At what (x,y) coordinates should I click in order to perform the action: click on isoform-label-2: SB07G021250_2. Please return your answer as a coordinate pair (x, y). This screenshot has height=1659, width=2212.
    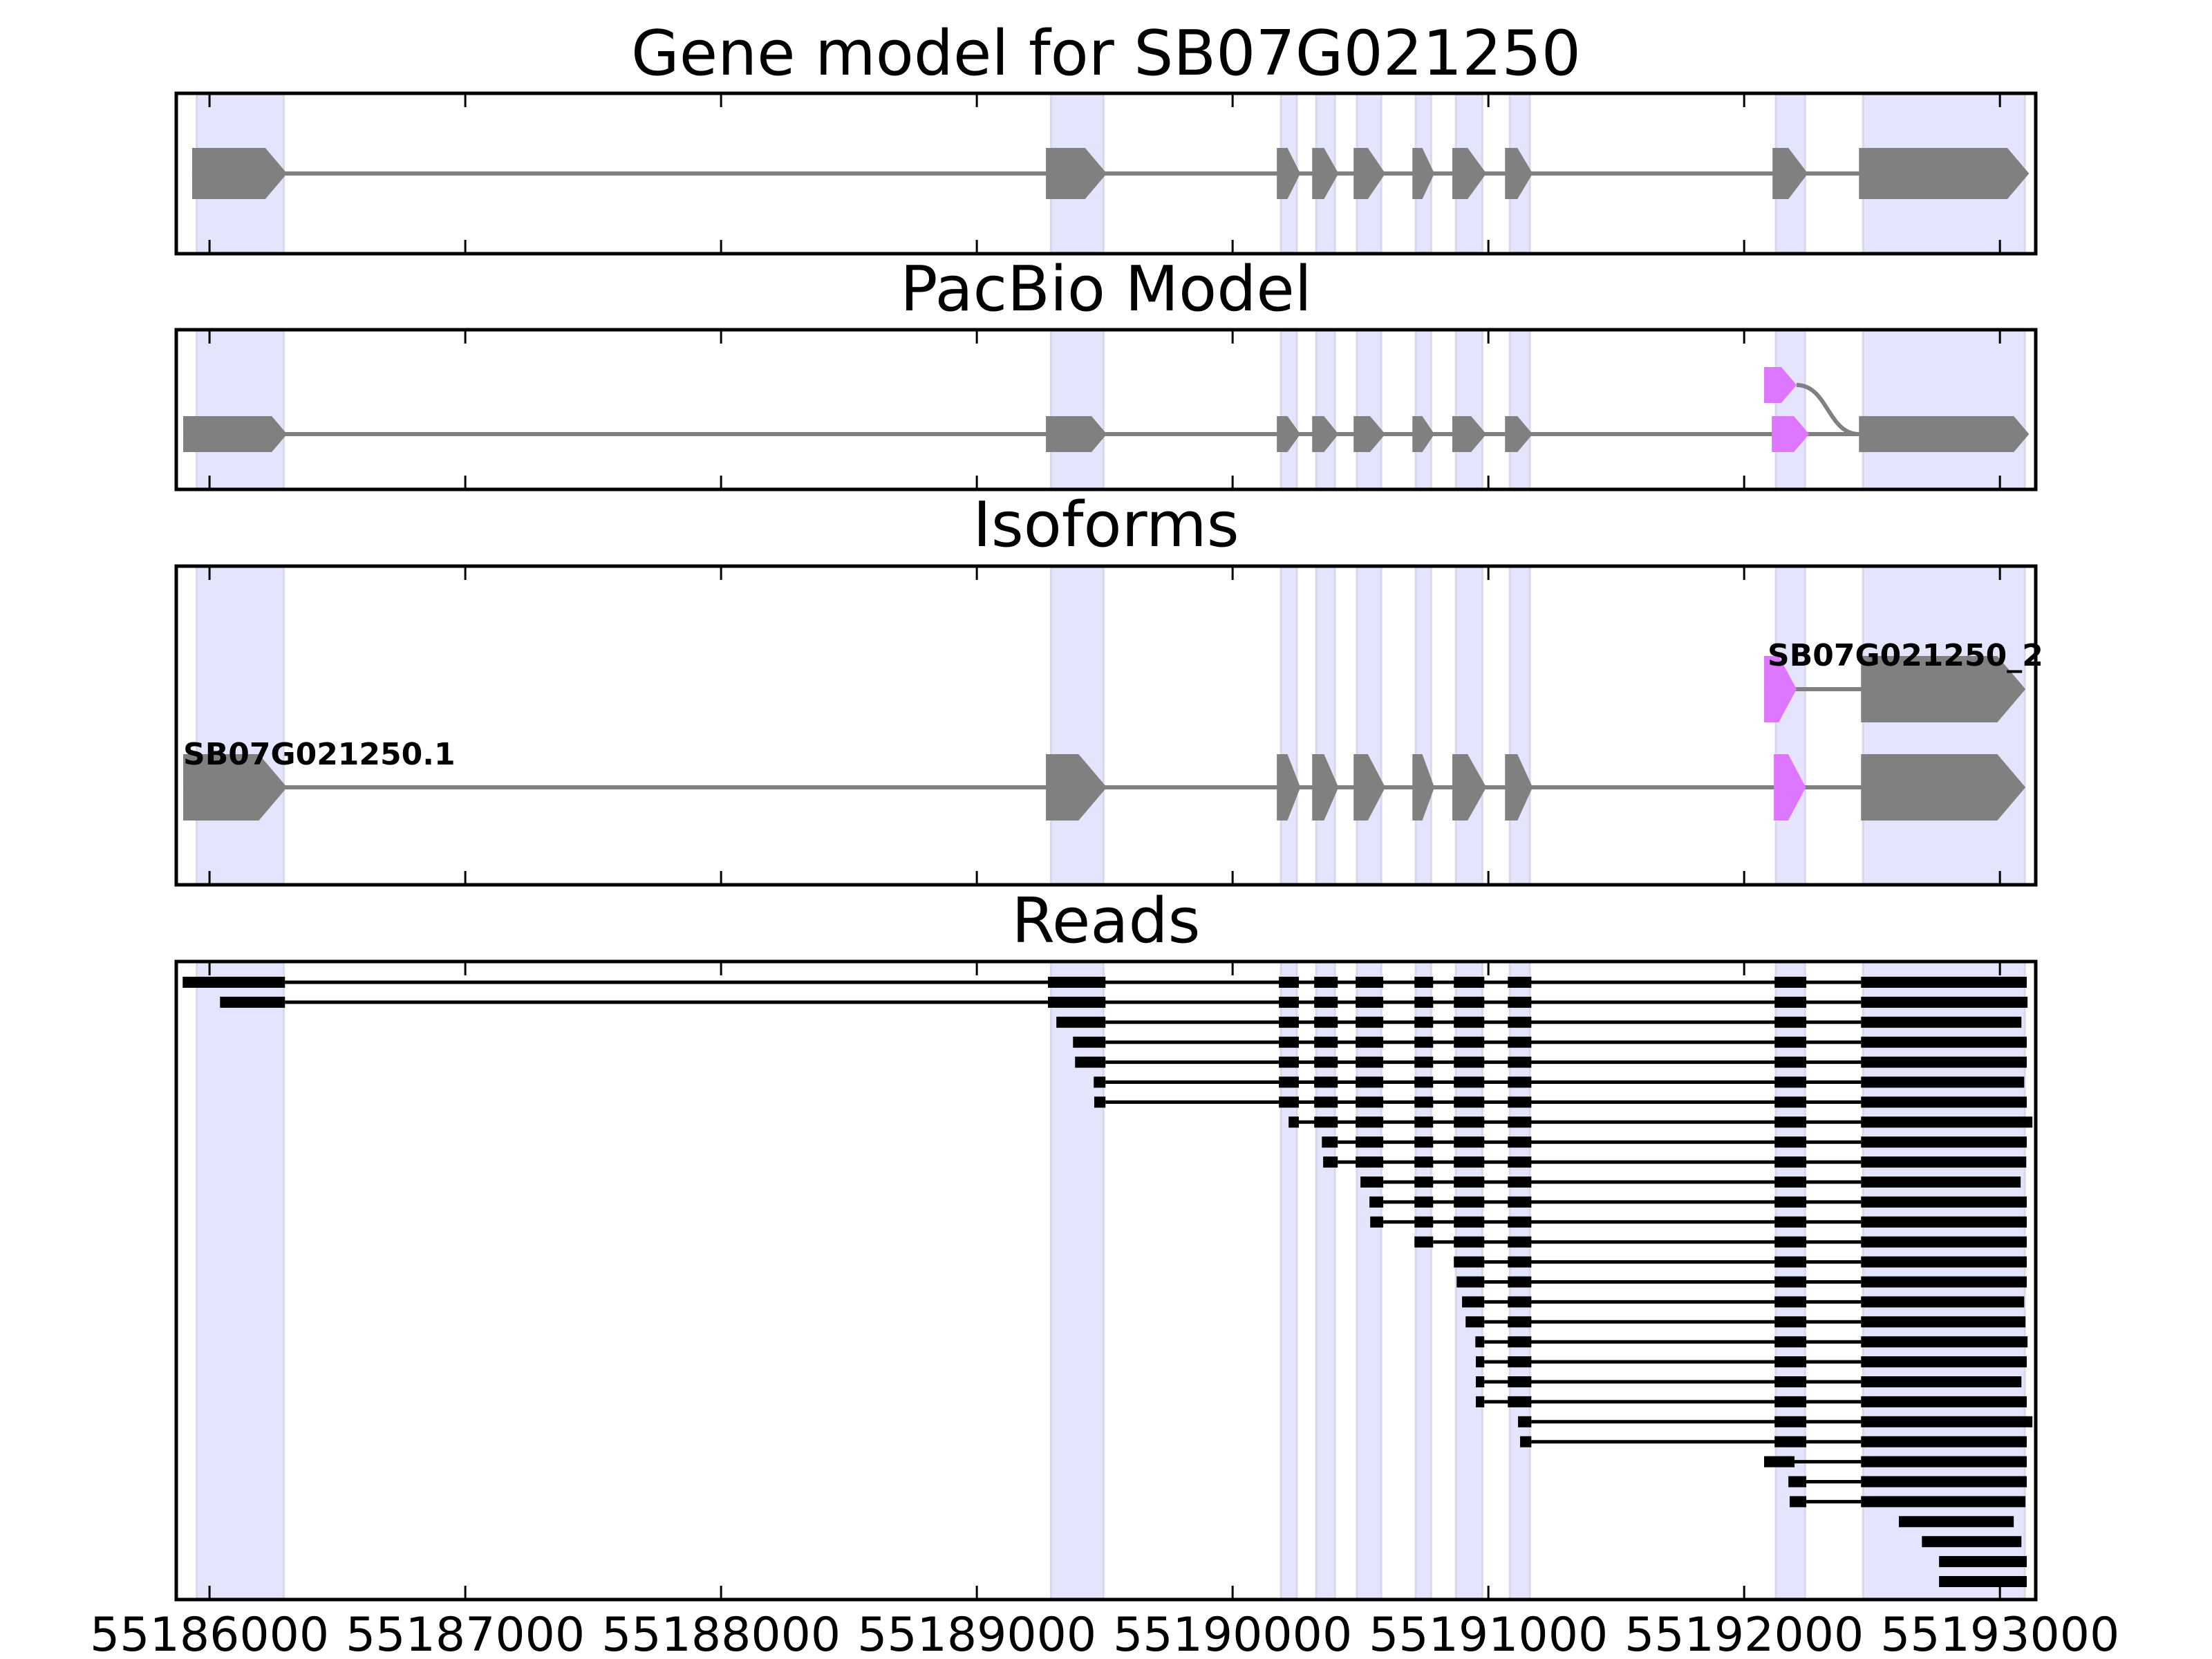
    Looking at the image, I should click on (1905, 656).